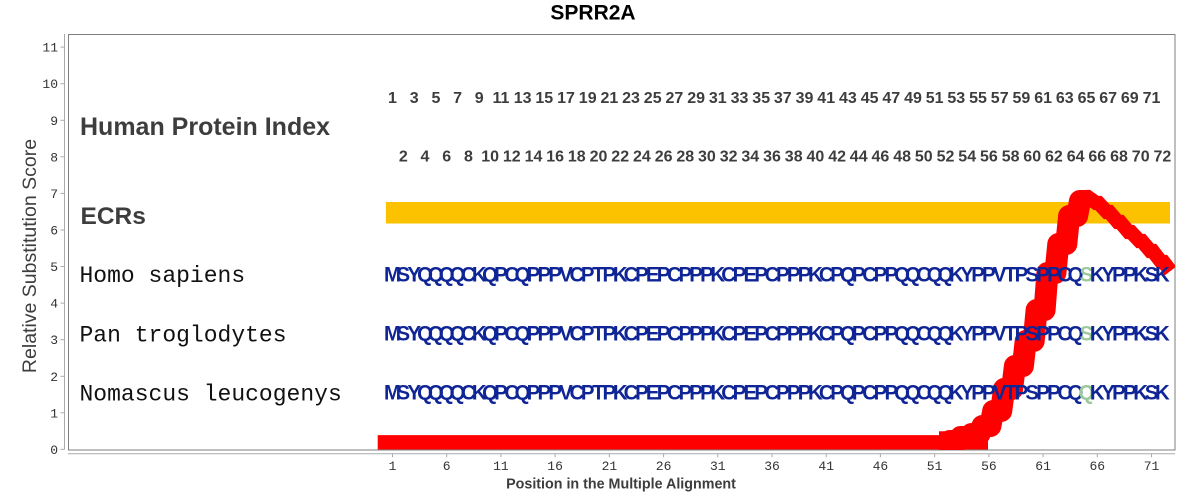  Describe the element at coordinates (1163, 157) in the screenshot. I see `svg-text: 72` at that location.